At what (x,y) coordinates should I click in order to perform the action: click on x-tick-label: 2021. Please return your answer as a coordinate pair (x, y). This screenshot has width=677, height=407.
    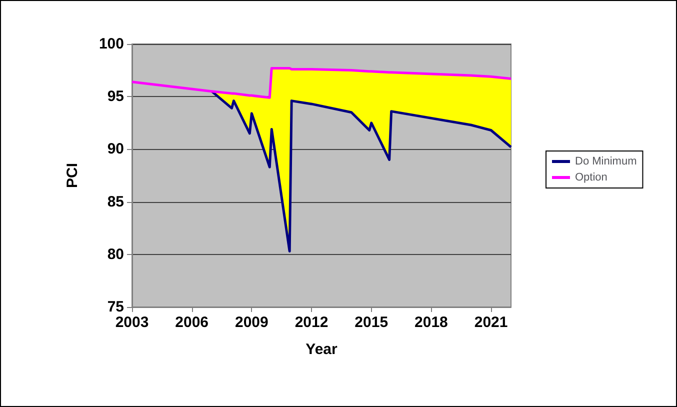
    Looking at the image, I should click on (491, 322).